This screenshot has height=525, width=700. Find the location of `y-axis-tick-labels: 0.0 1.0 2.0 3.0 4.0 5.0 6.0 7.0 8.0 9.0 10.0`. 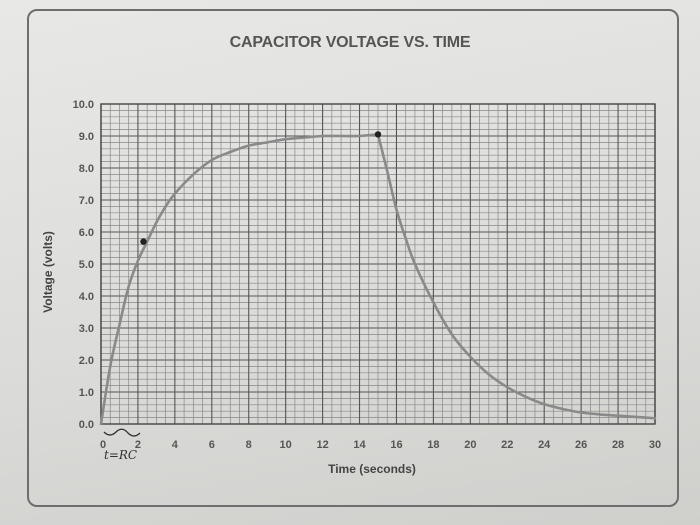

y-axis-tick-labels: 0.0 1.0 2.0 3.0 4.0 5.0 6.0 7.0 8.0 9.0 10.0 is located at coordinates (83, 265).